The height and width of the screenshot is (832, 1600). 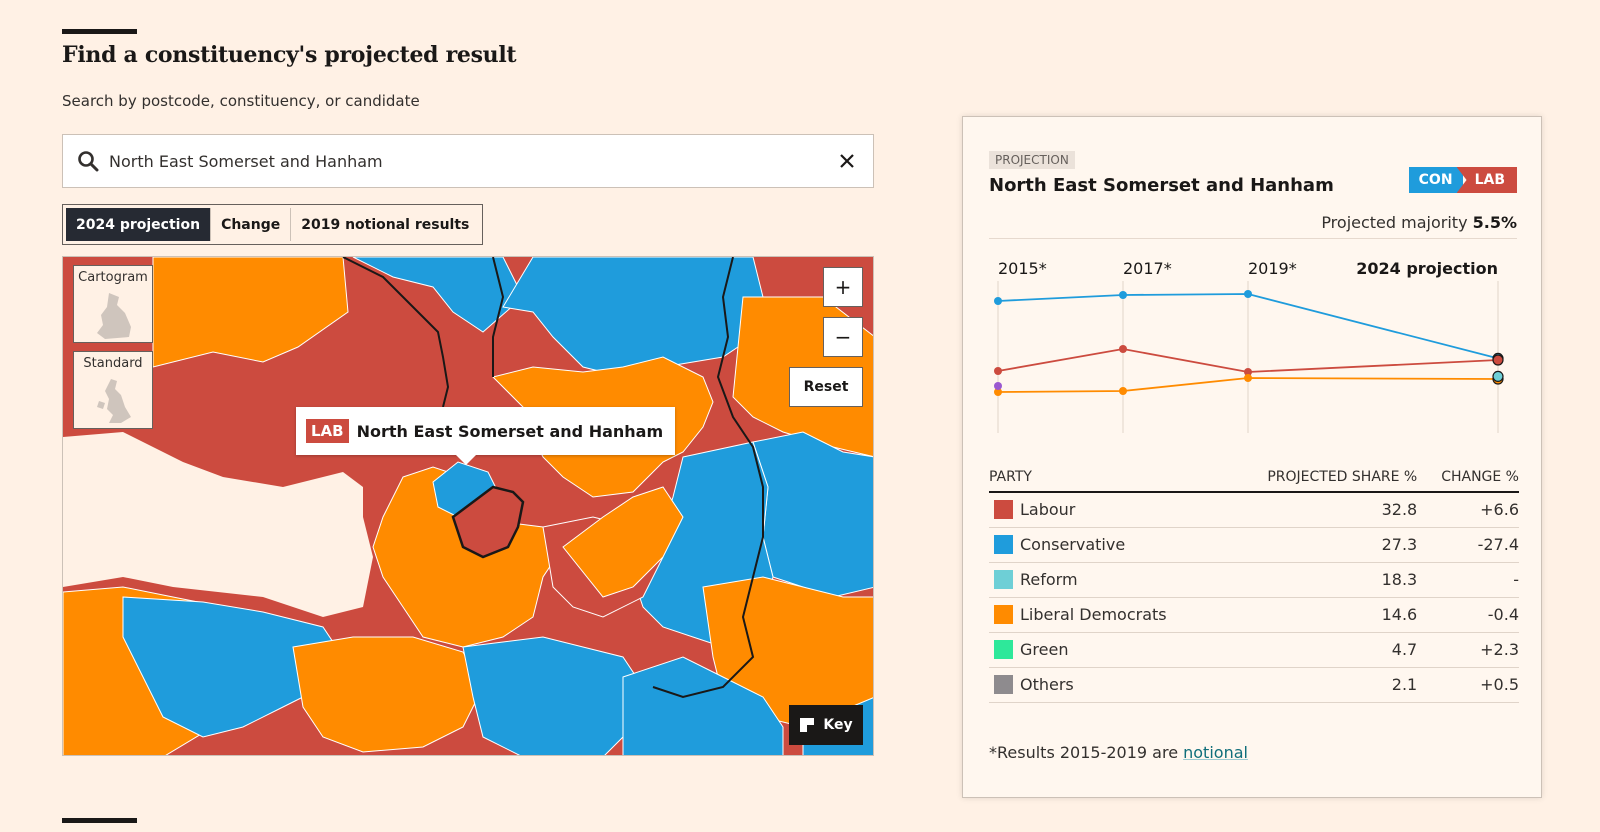 What do you see at coordinates (113, 363) in the screenshot?
I see `standard-label: Standard` at bounding box center [113, 363].